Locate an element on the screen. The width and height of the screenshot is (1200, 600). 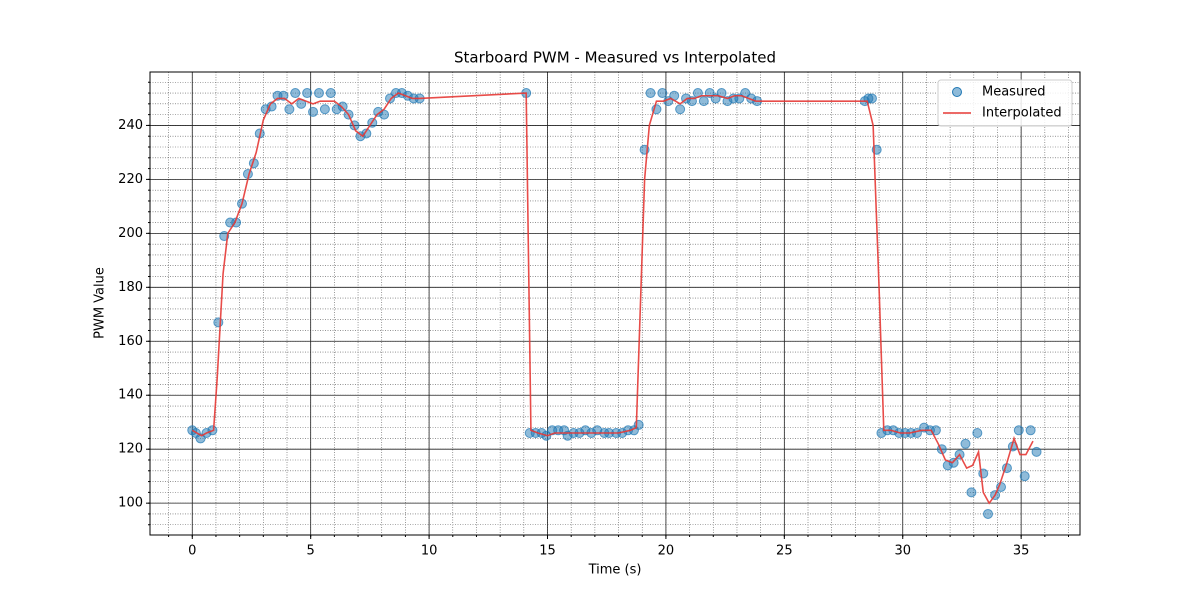
y-tick-label: 180 is located at coordinates (130, 287).